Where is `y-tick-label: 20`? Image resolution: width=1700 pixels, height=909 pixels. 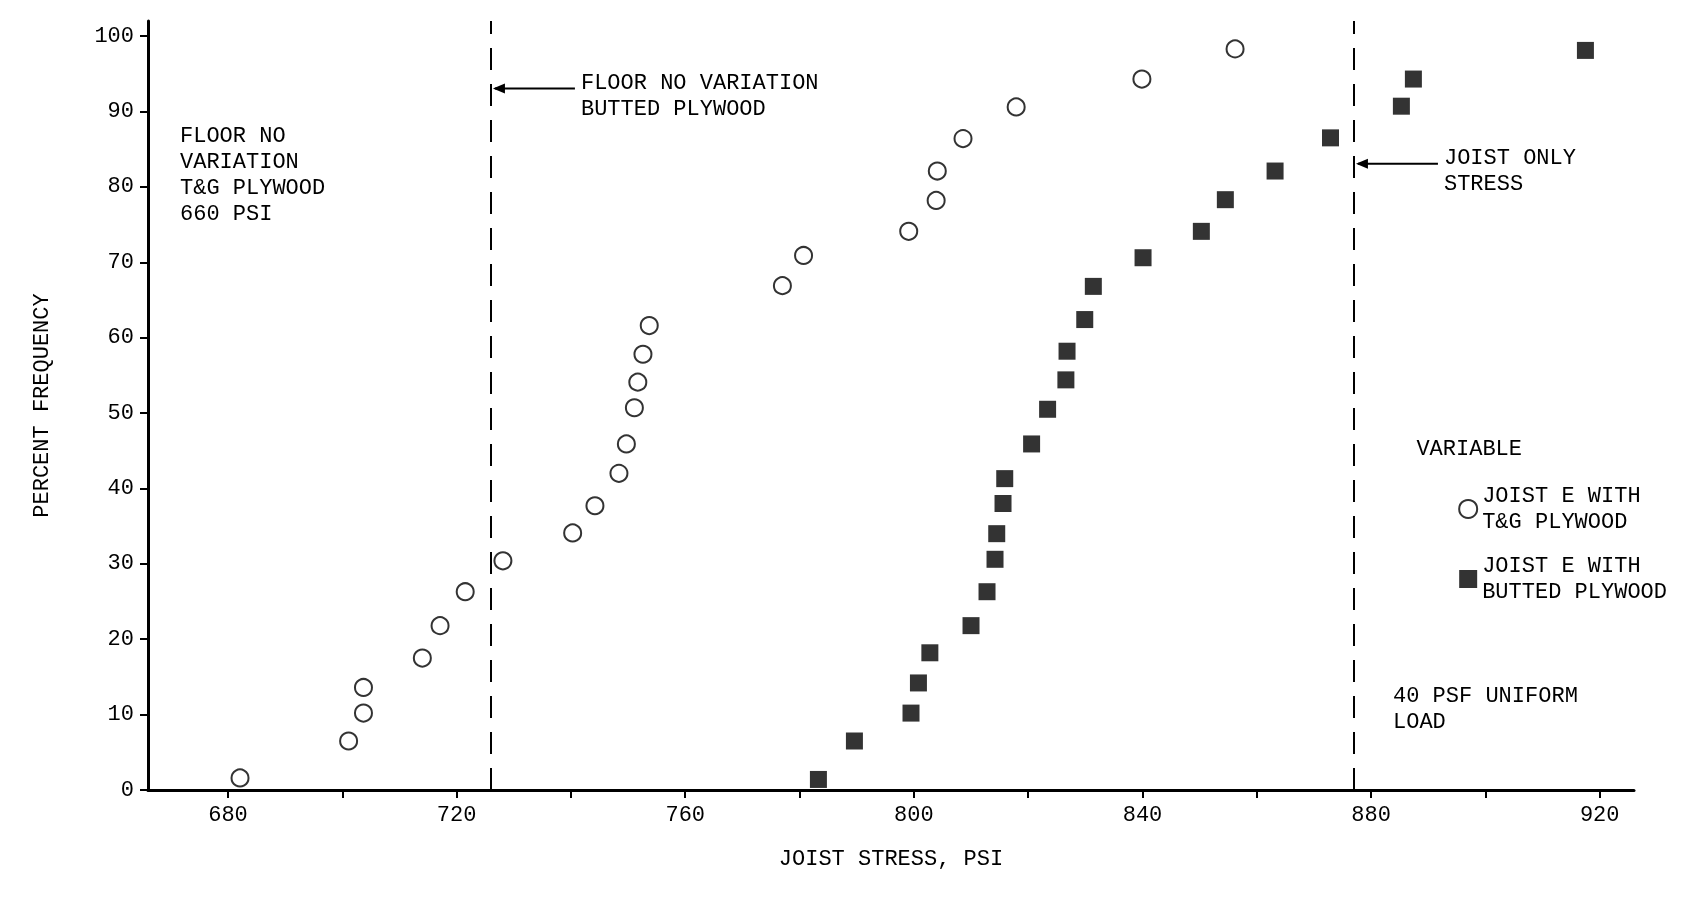 y-tick-label: 20 is located at coordinates (120, 639).